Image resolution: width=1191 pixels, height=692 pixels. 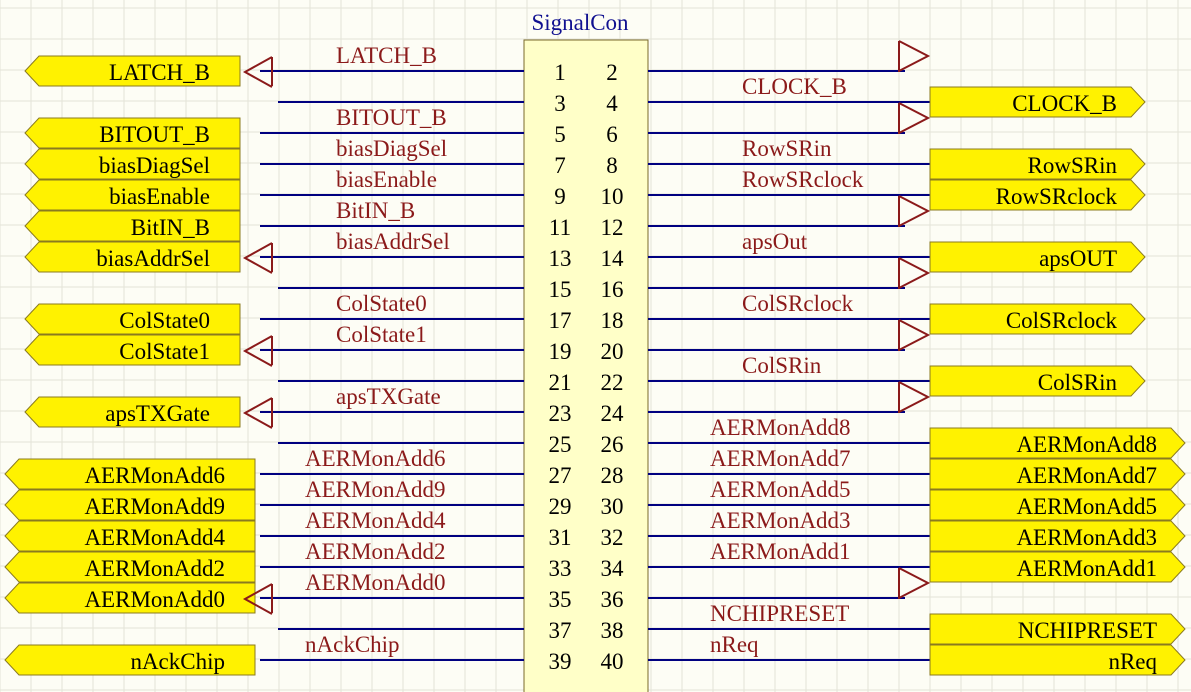 I want to click on port-label-RowSRclock: RowSRclock, so click(x=1057, y=196).